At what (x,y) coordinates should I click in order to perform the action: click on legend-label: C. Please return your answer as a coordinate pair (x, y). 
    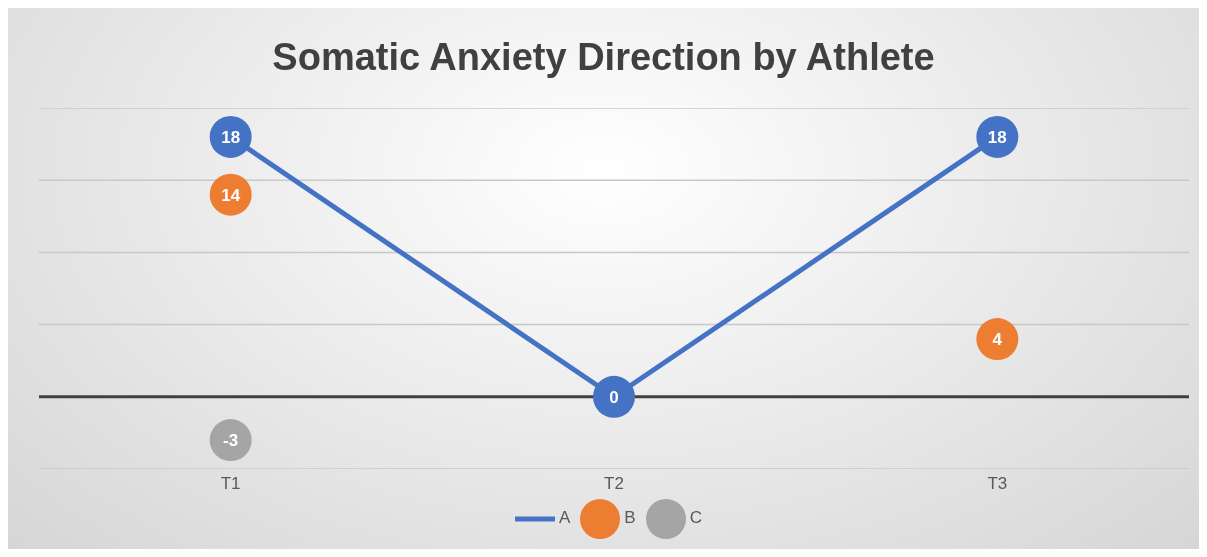
    Looking at the image, I should click on (695, 518).